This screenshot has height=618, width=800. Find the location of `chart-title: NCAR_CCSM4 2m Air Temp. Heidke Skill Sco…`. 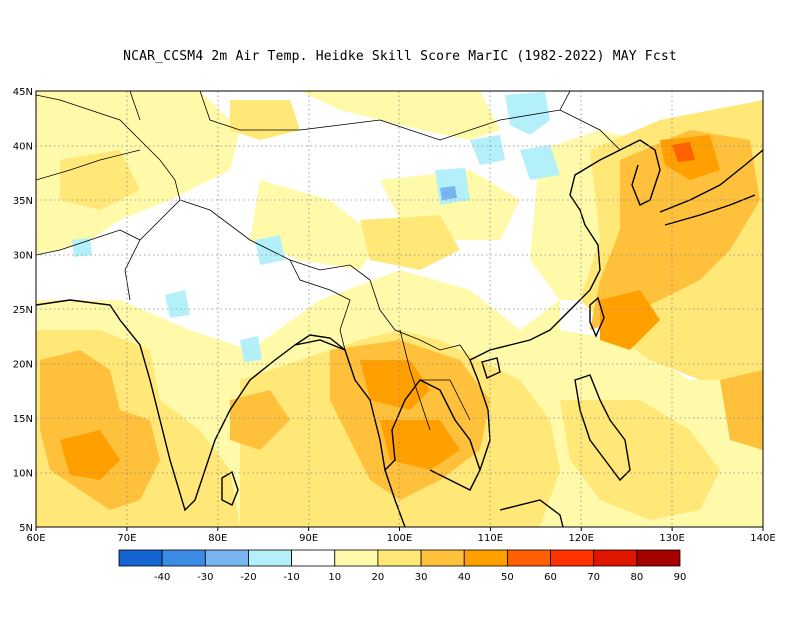

chart-title: NCAR_CCSM4 2m Air Temp. Heidke Skill Sco… is located at coordinates (400, 56).